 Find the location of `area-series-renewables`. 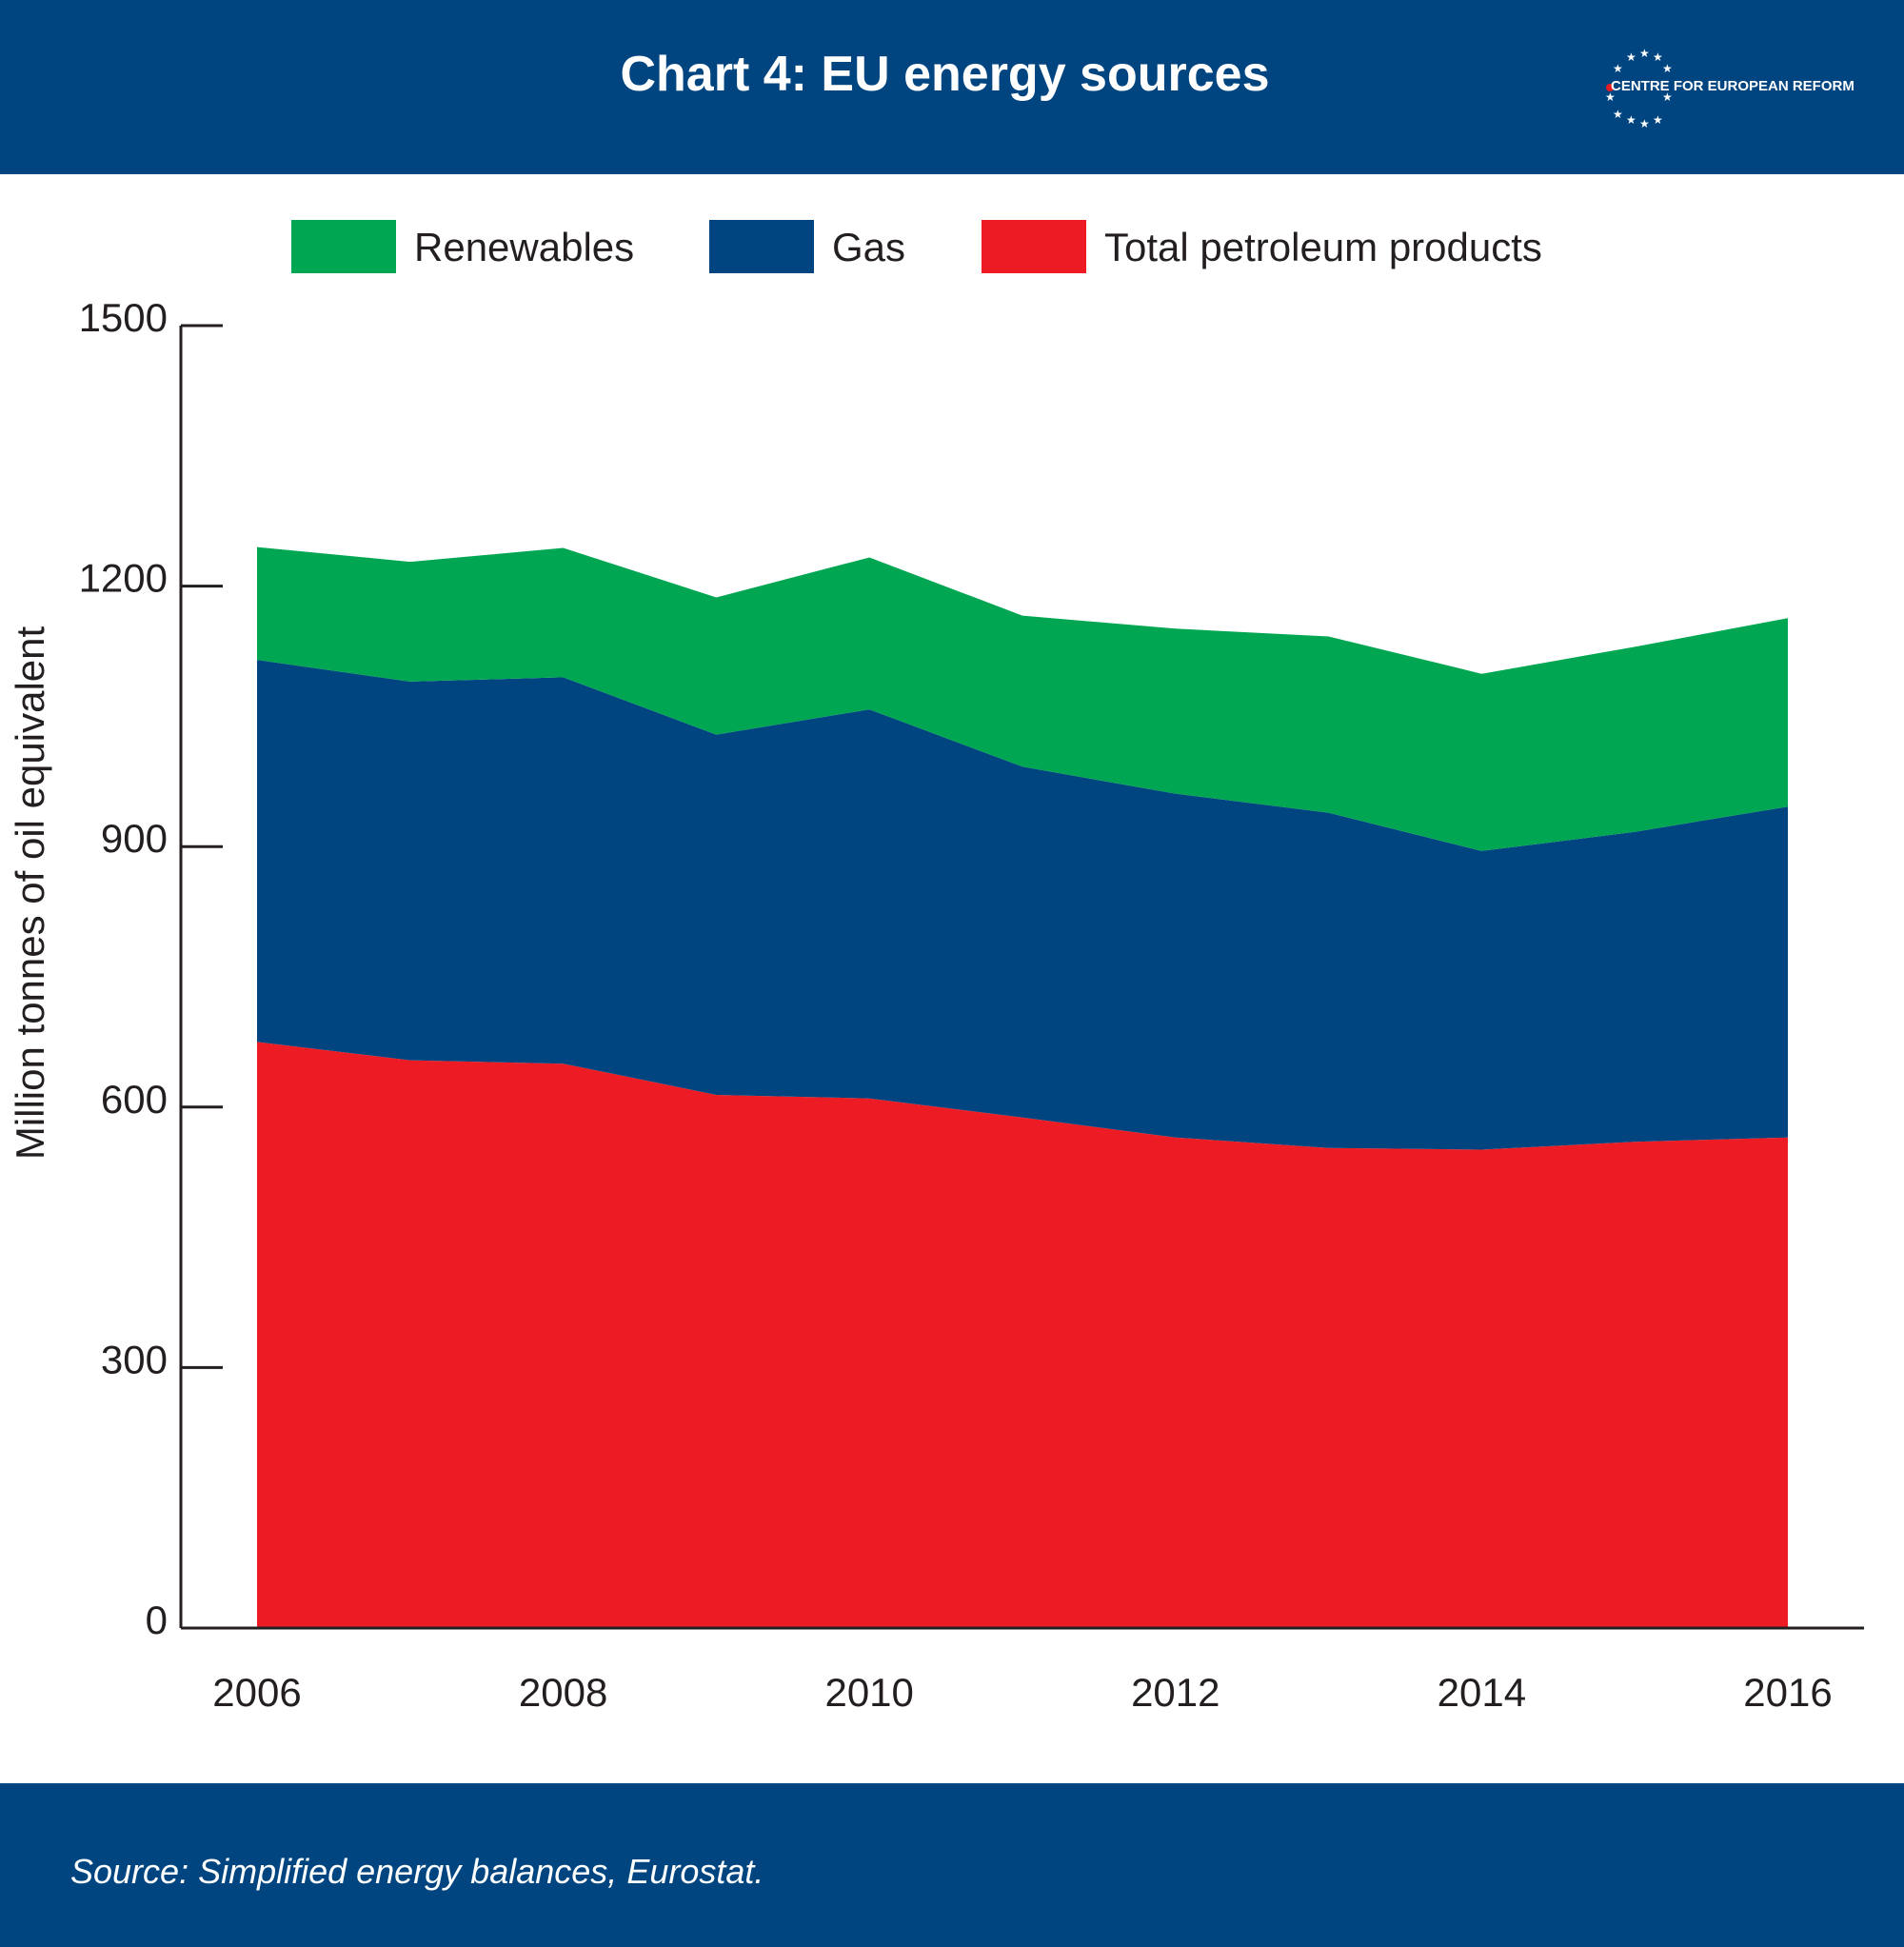

area-series-renewables is located at coordinates (1022, 698).